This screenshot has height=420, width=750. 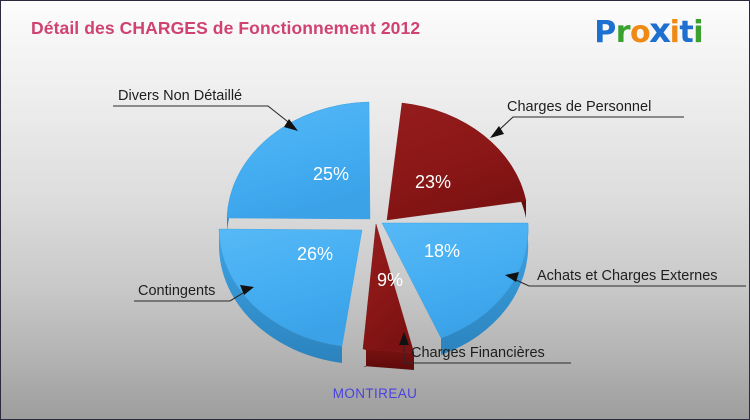 What do you see at coordinates (674, 32) in the screenshot?
I see `logo-letter-i1: i` at bounding box center [674, 32].